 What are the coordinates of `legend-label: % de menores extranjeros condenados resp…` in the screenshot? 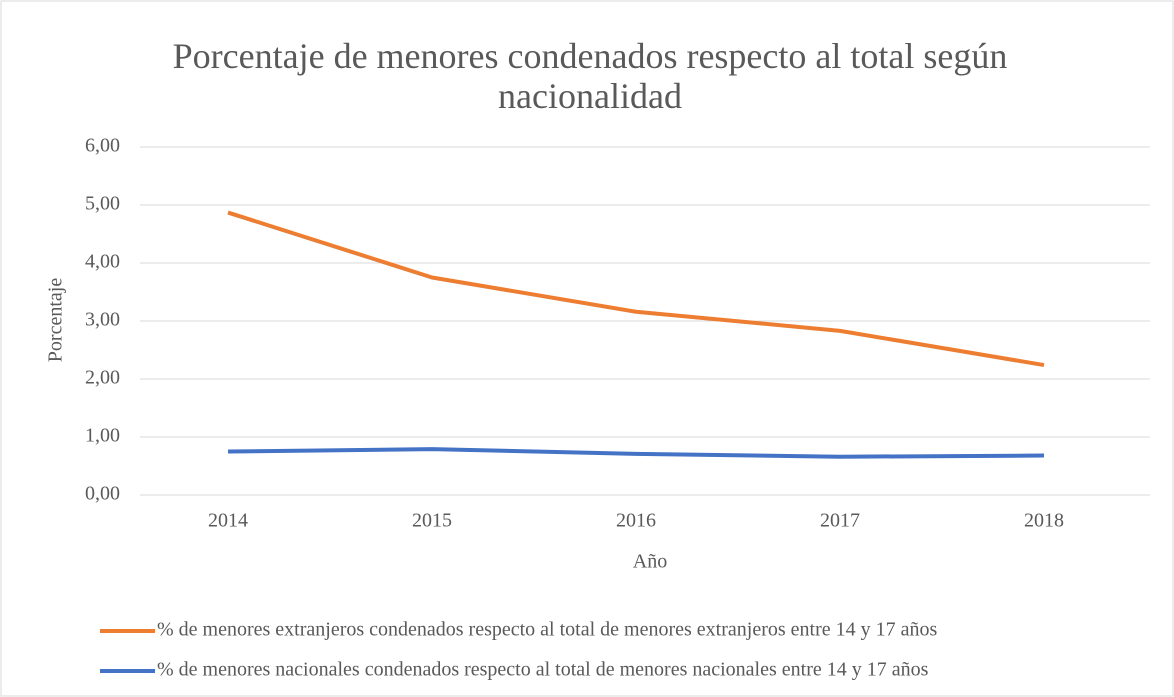 It's located at (547, 630).